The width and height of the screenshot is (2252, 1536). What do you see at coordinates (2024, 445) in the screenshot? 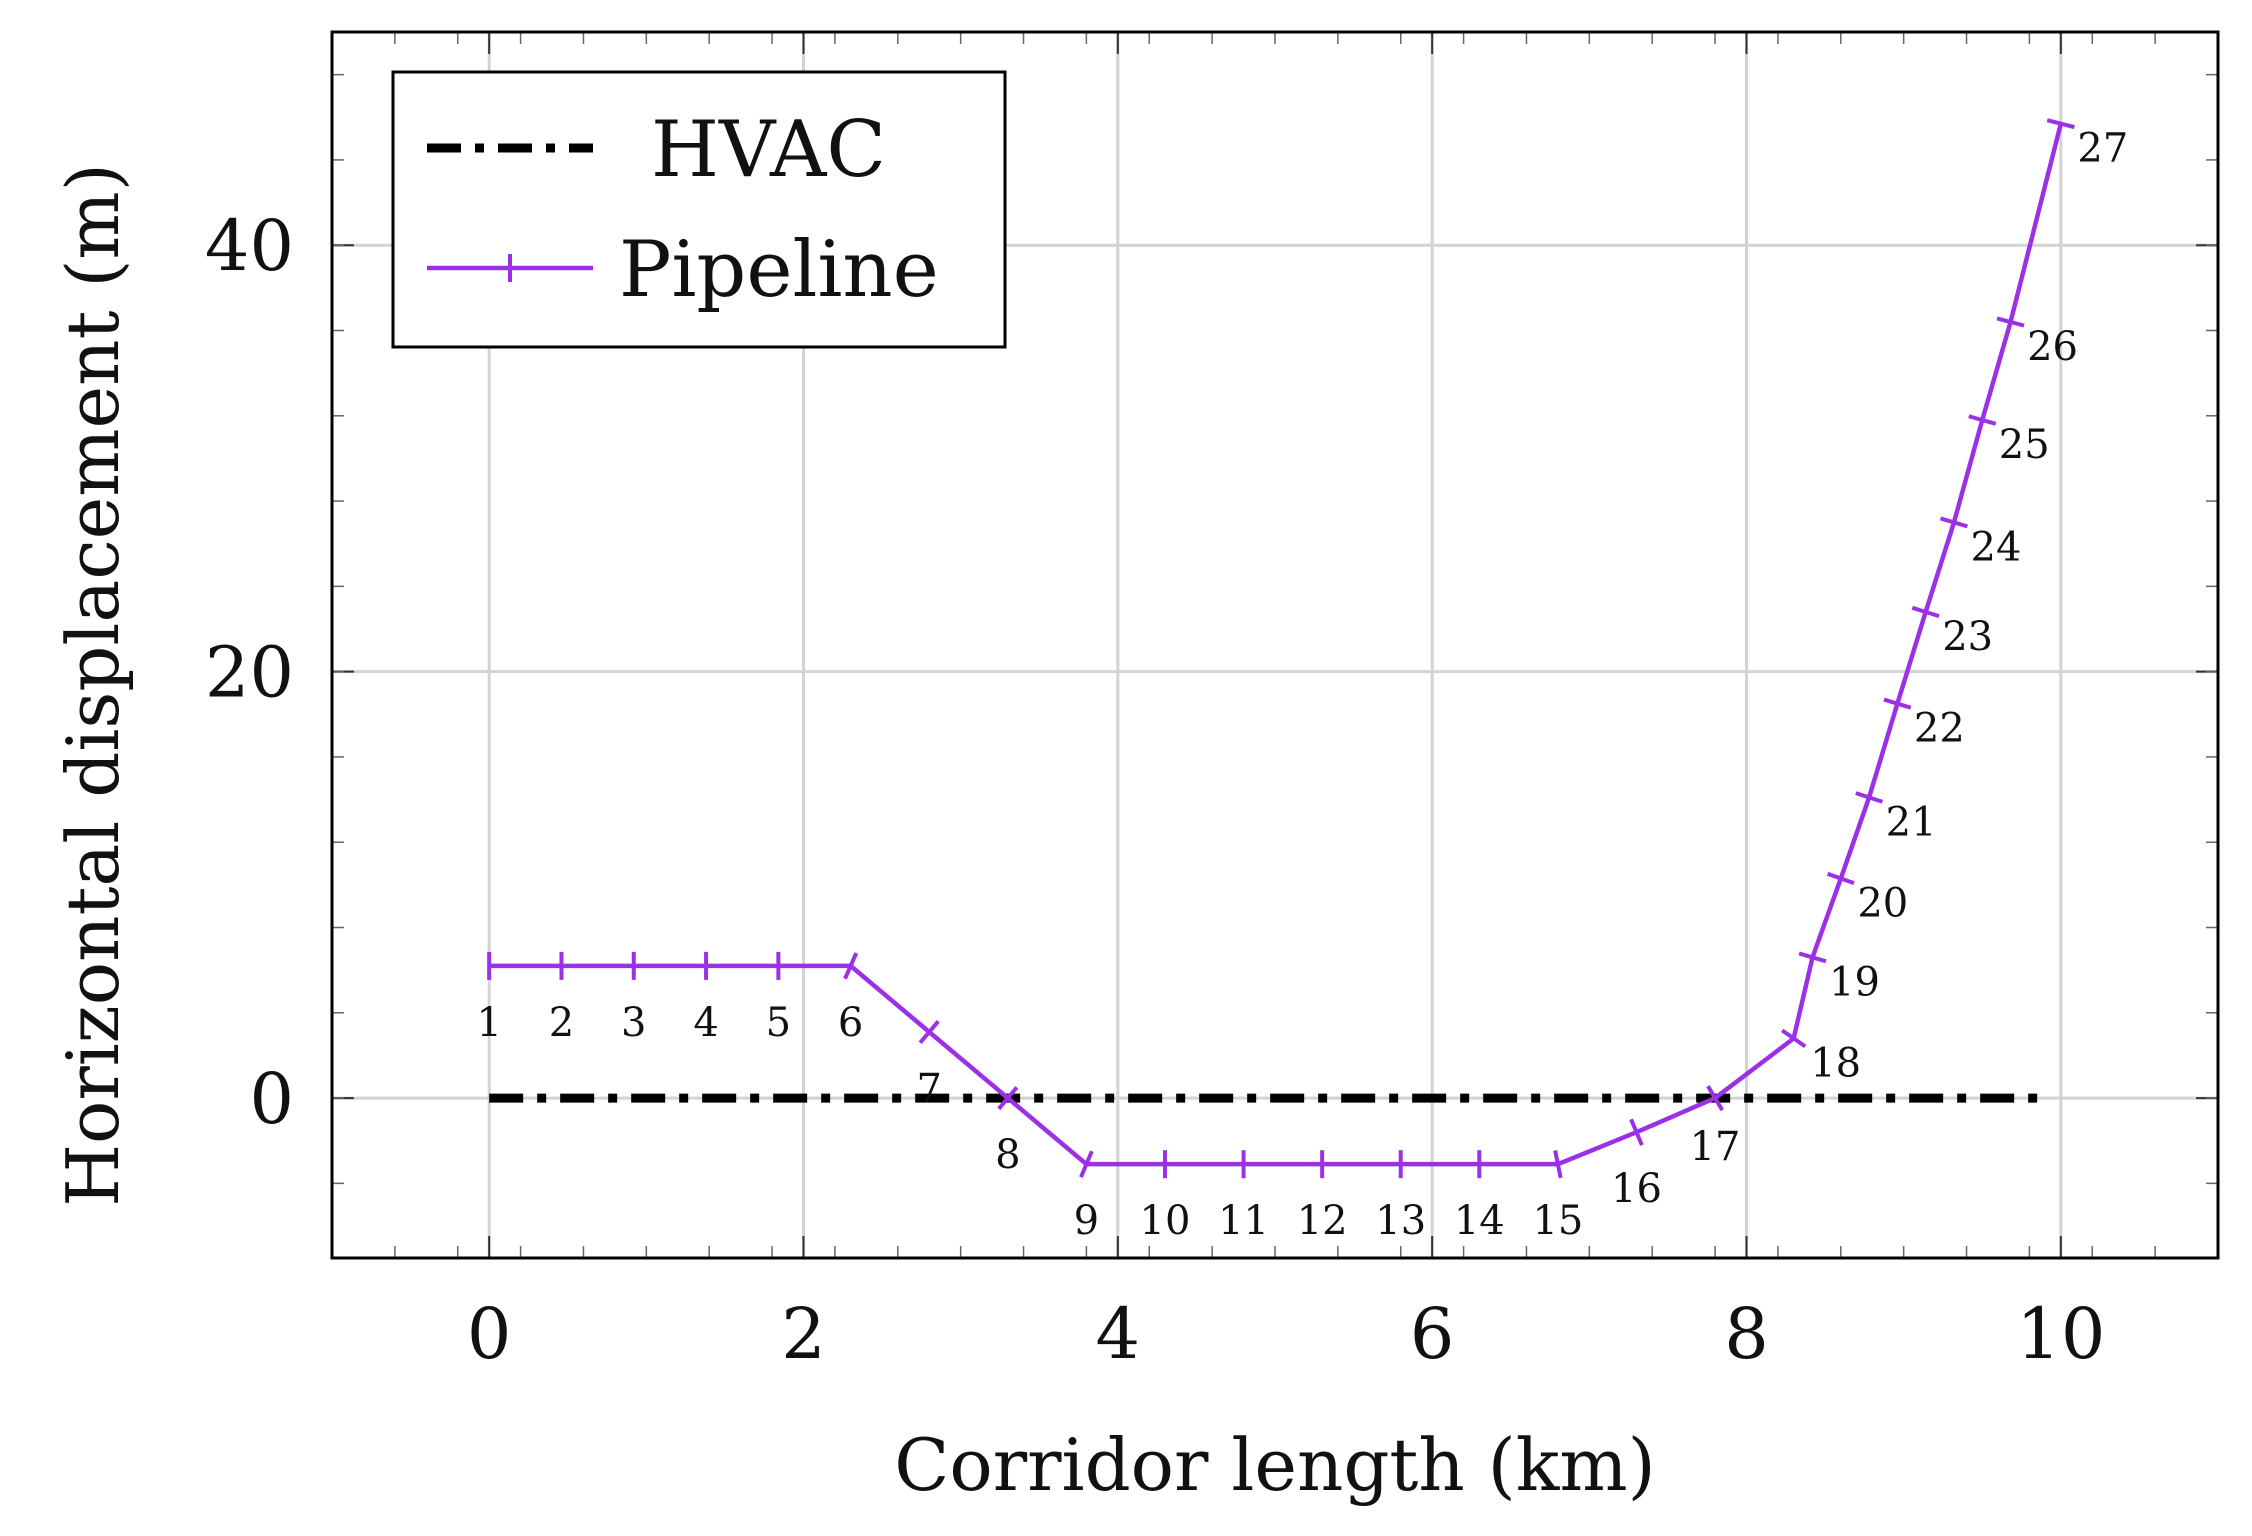
I see `pipeline-point-label: 25` at bounding box center [2024, 445].